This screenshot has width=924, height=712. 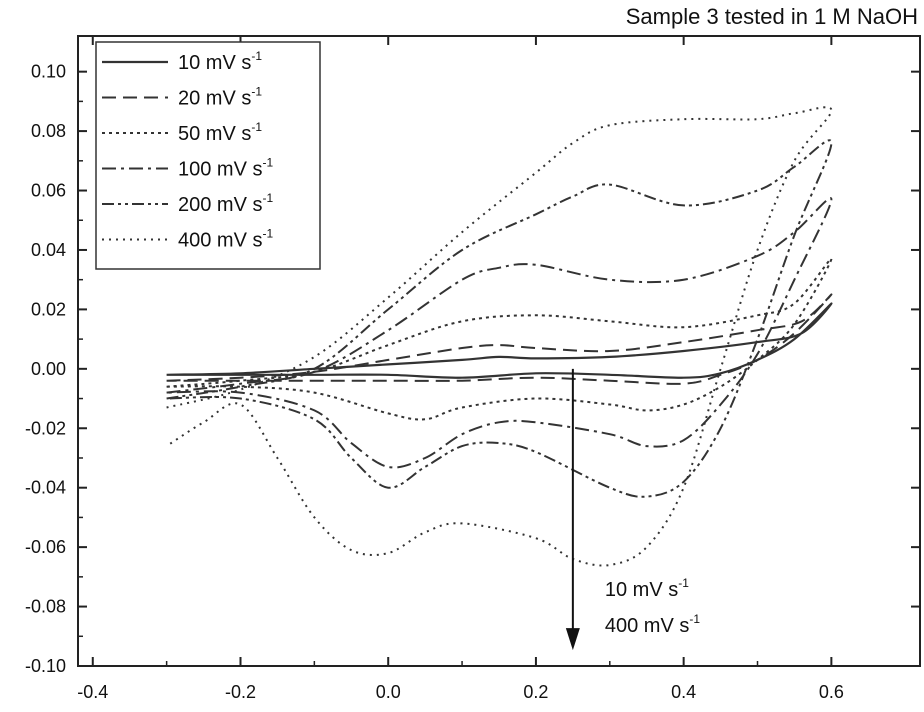 I want to click on x-tick-label: 0.6, so click(x=831, y=692).